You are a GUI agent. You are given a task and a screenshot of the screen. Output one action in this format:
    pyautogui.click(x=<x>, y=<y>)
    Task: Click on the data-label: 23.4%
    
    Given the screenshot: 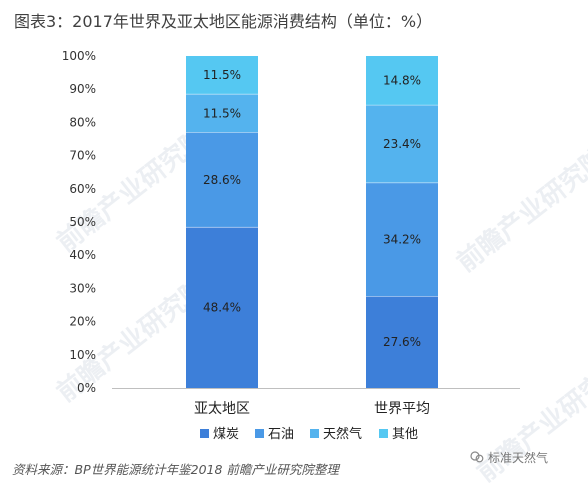 What is the action you would take?
    pyautogui.click(x=402, y=144)
    